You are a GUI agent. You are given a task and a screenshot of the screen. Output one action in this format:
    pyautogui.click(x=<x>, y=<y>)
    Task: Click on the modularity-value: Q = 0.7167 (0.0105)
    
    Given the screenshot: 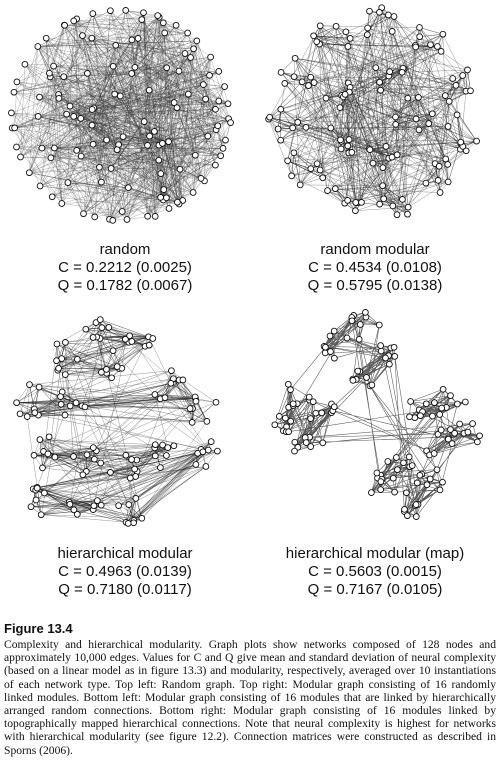 What is the action you would take?
    pyautogui.click(x=375, y=589)
    